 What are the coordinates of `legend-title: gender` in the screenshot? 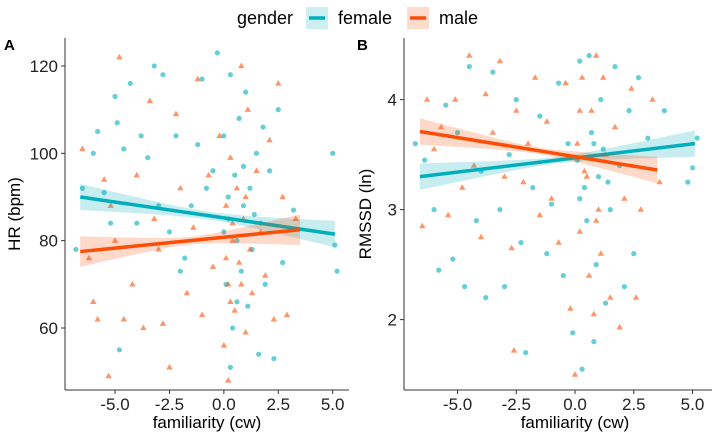 It's located at (265, 18).